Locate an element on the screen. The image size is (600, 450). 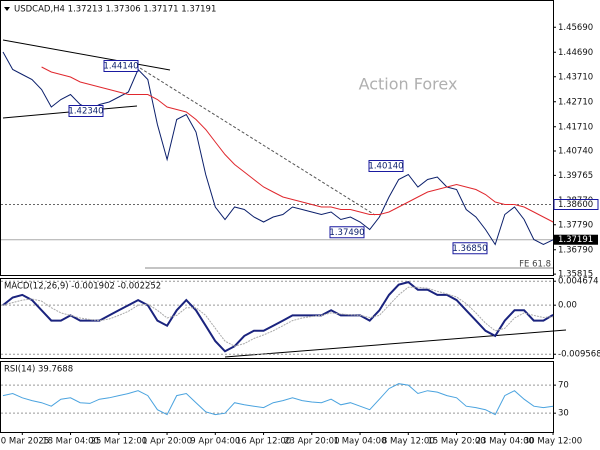
symbol-arrow is located at coordinates (7, 9).